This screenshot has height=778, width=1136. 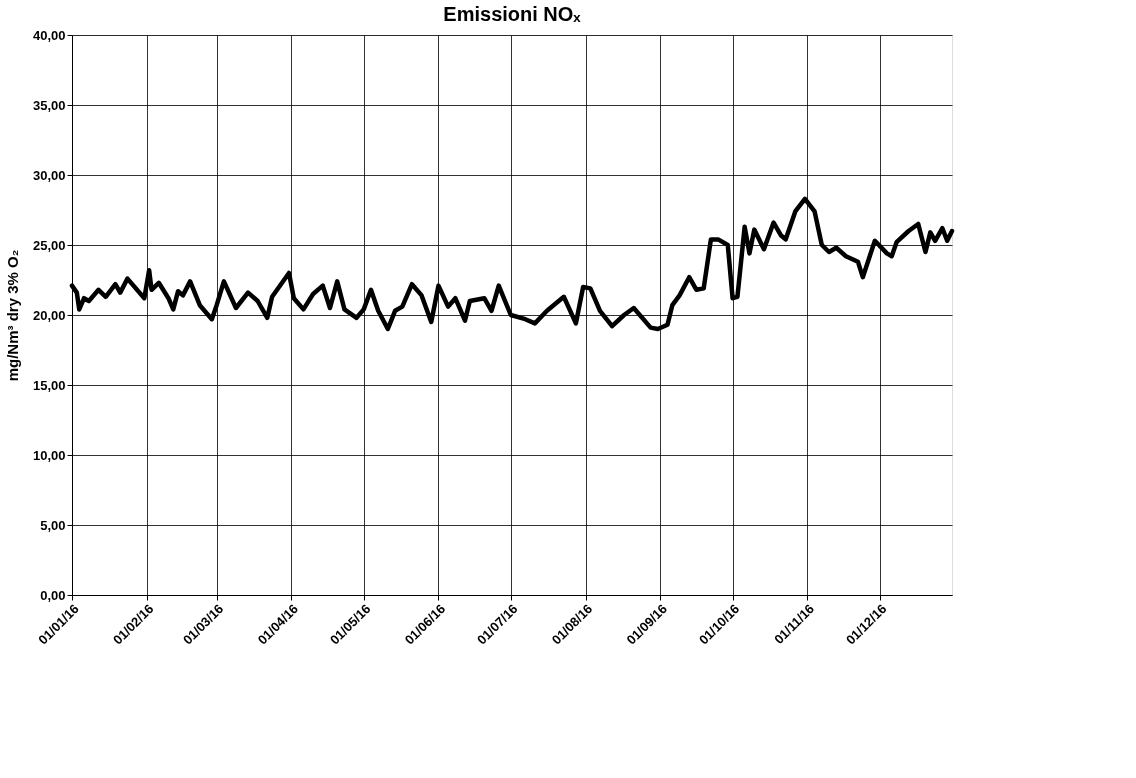 What do you see at coordinates (49, 385) in the screenshot?
I see `y-tick-label: 15,00` at bounding box center [49, 385].